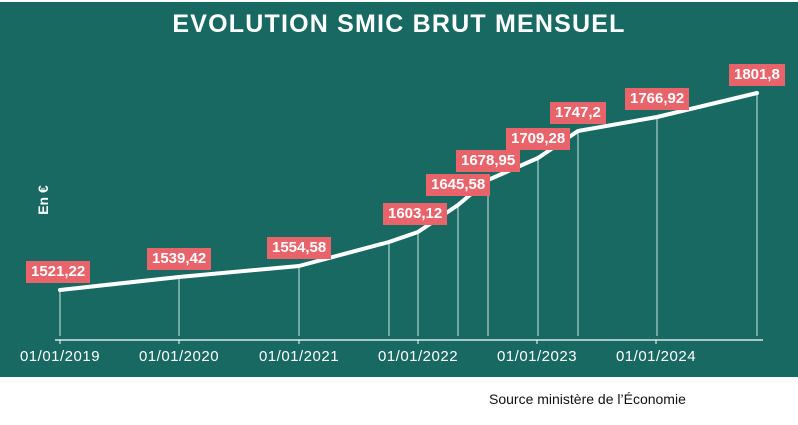 This screenshot has width=798, height=425. What do you see at coordinates (578, 113) in the screenshot?
I see `data-label: 1747,2` at bounding box center [578, 113].